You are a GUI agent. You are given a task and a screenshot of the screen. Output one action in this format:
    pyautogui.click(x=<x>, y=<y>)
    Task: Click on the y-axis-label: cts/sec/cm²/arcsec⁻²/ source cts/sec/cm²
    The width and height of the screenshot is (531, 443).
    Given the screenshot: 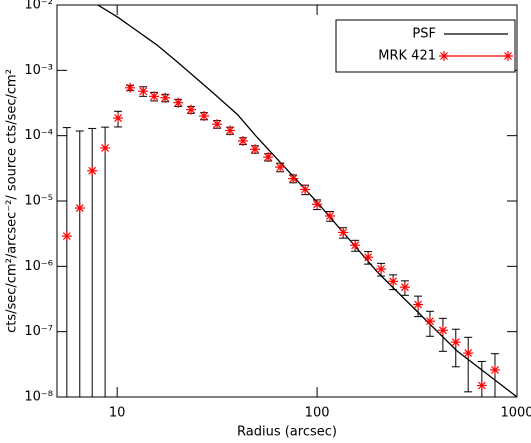 What is the action you would take?
    pyautogui.click(x=12, y=201)
    